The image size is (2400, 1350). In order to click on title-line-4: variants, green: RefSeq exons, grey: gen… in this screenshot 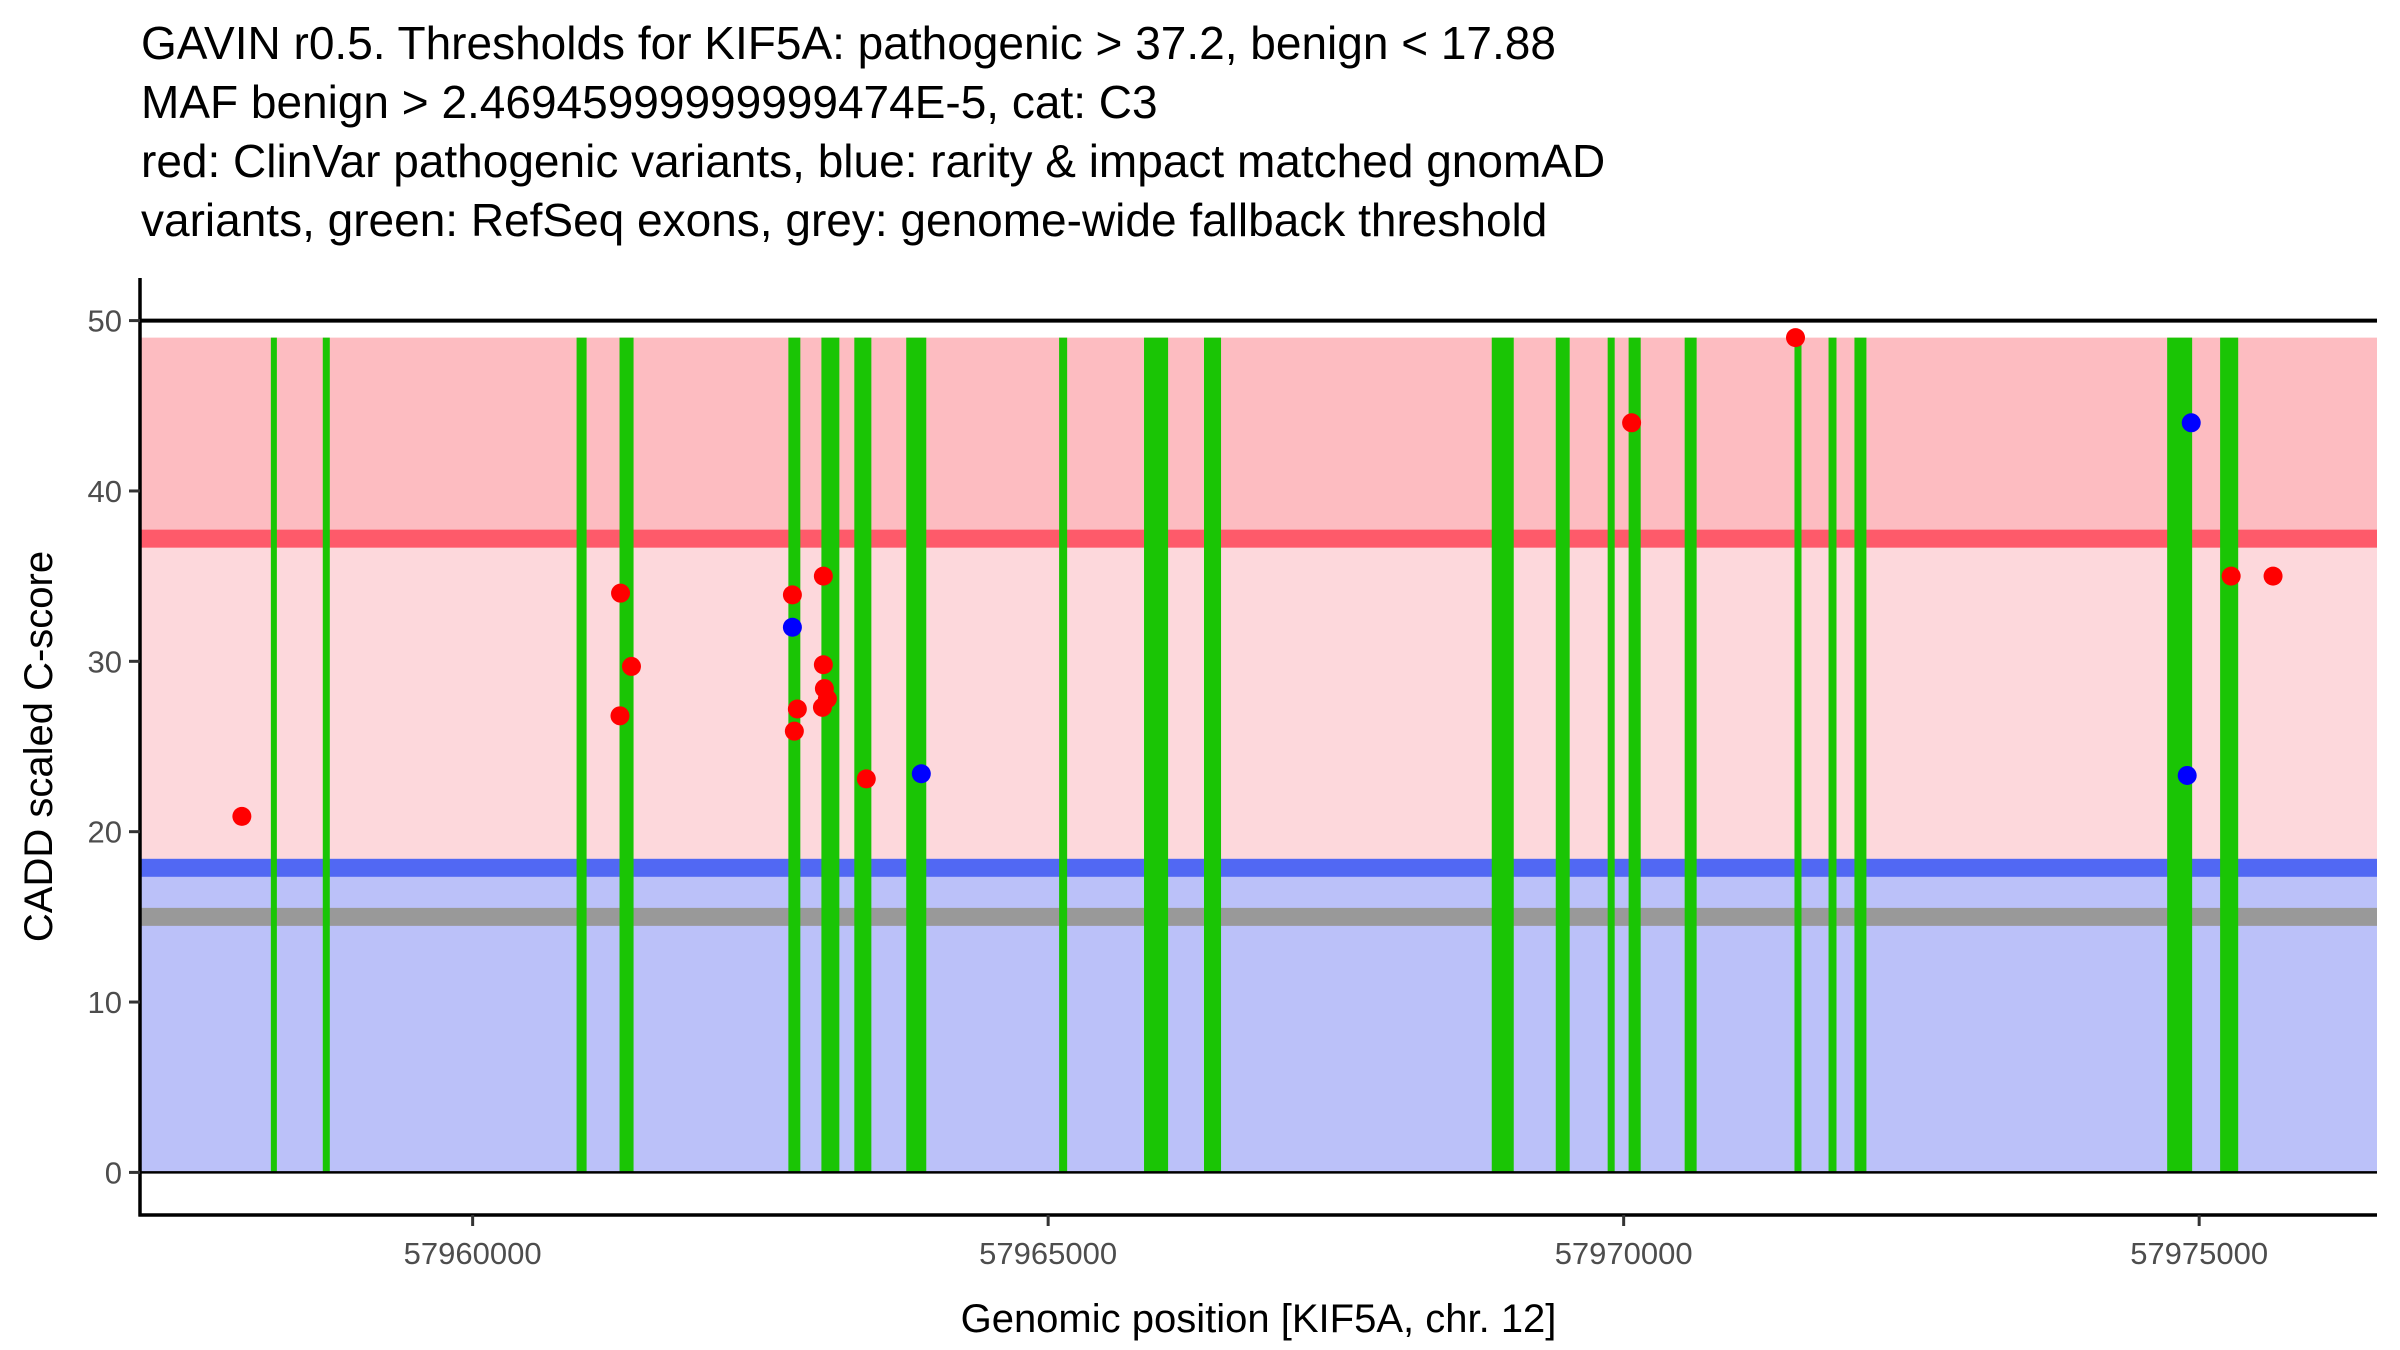, I will do `click(844, 220)`.